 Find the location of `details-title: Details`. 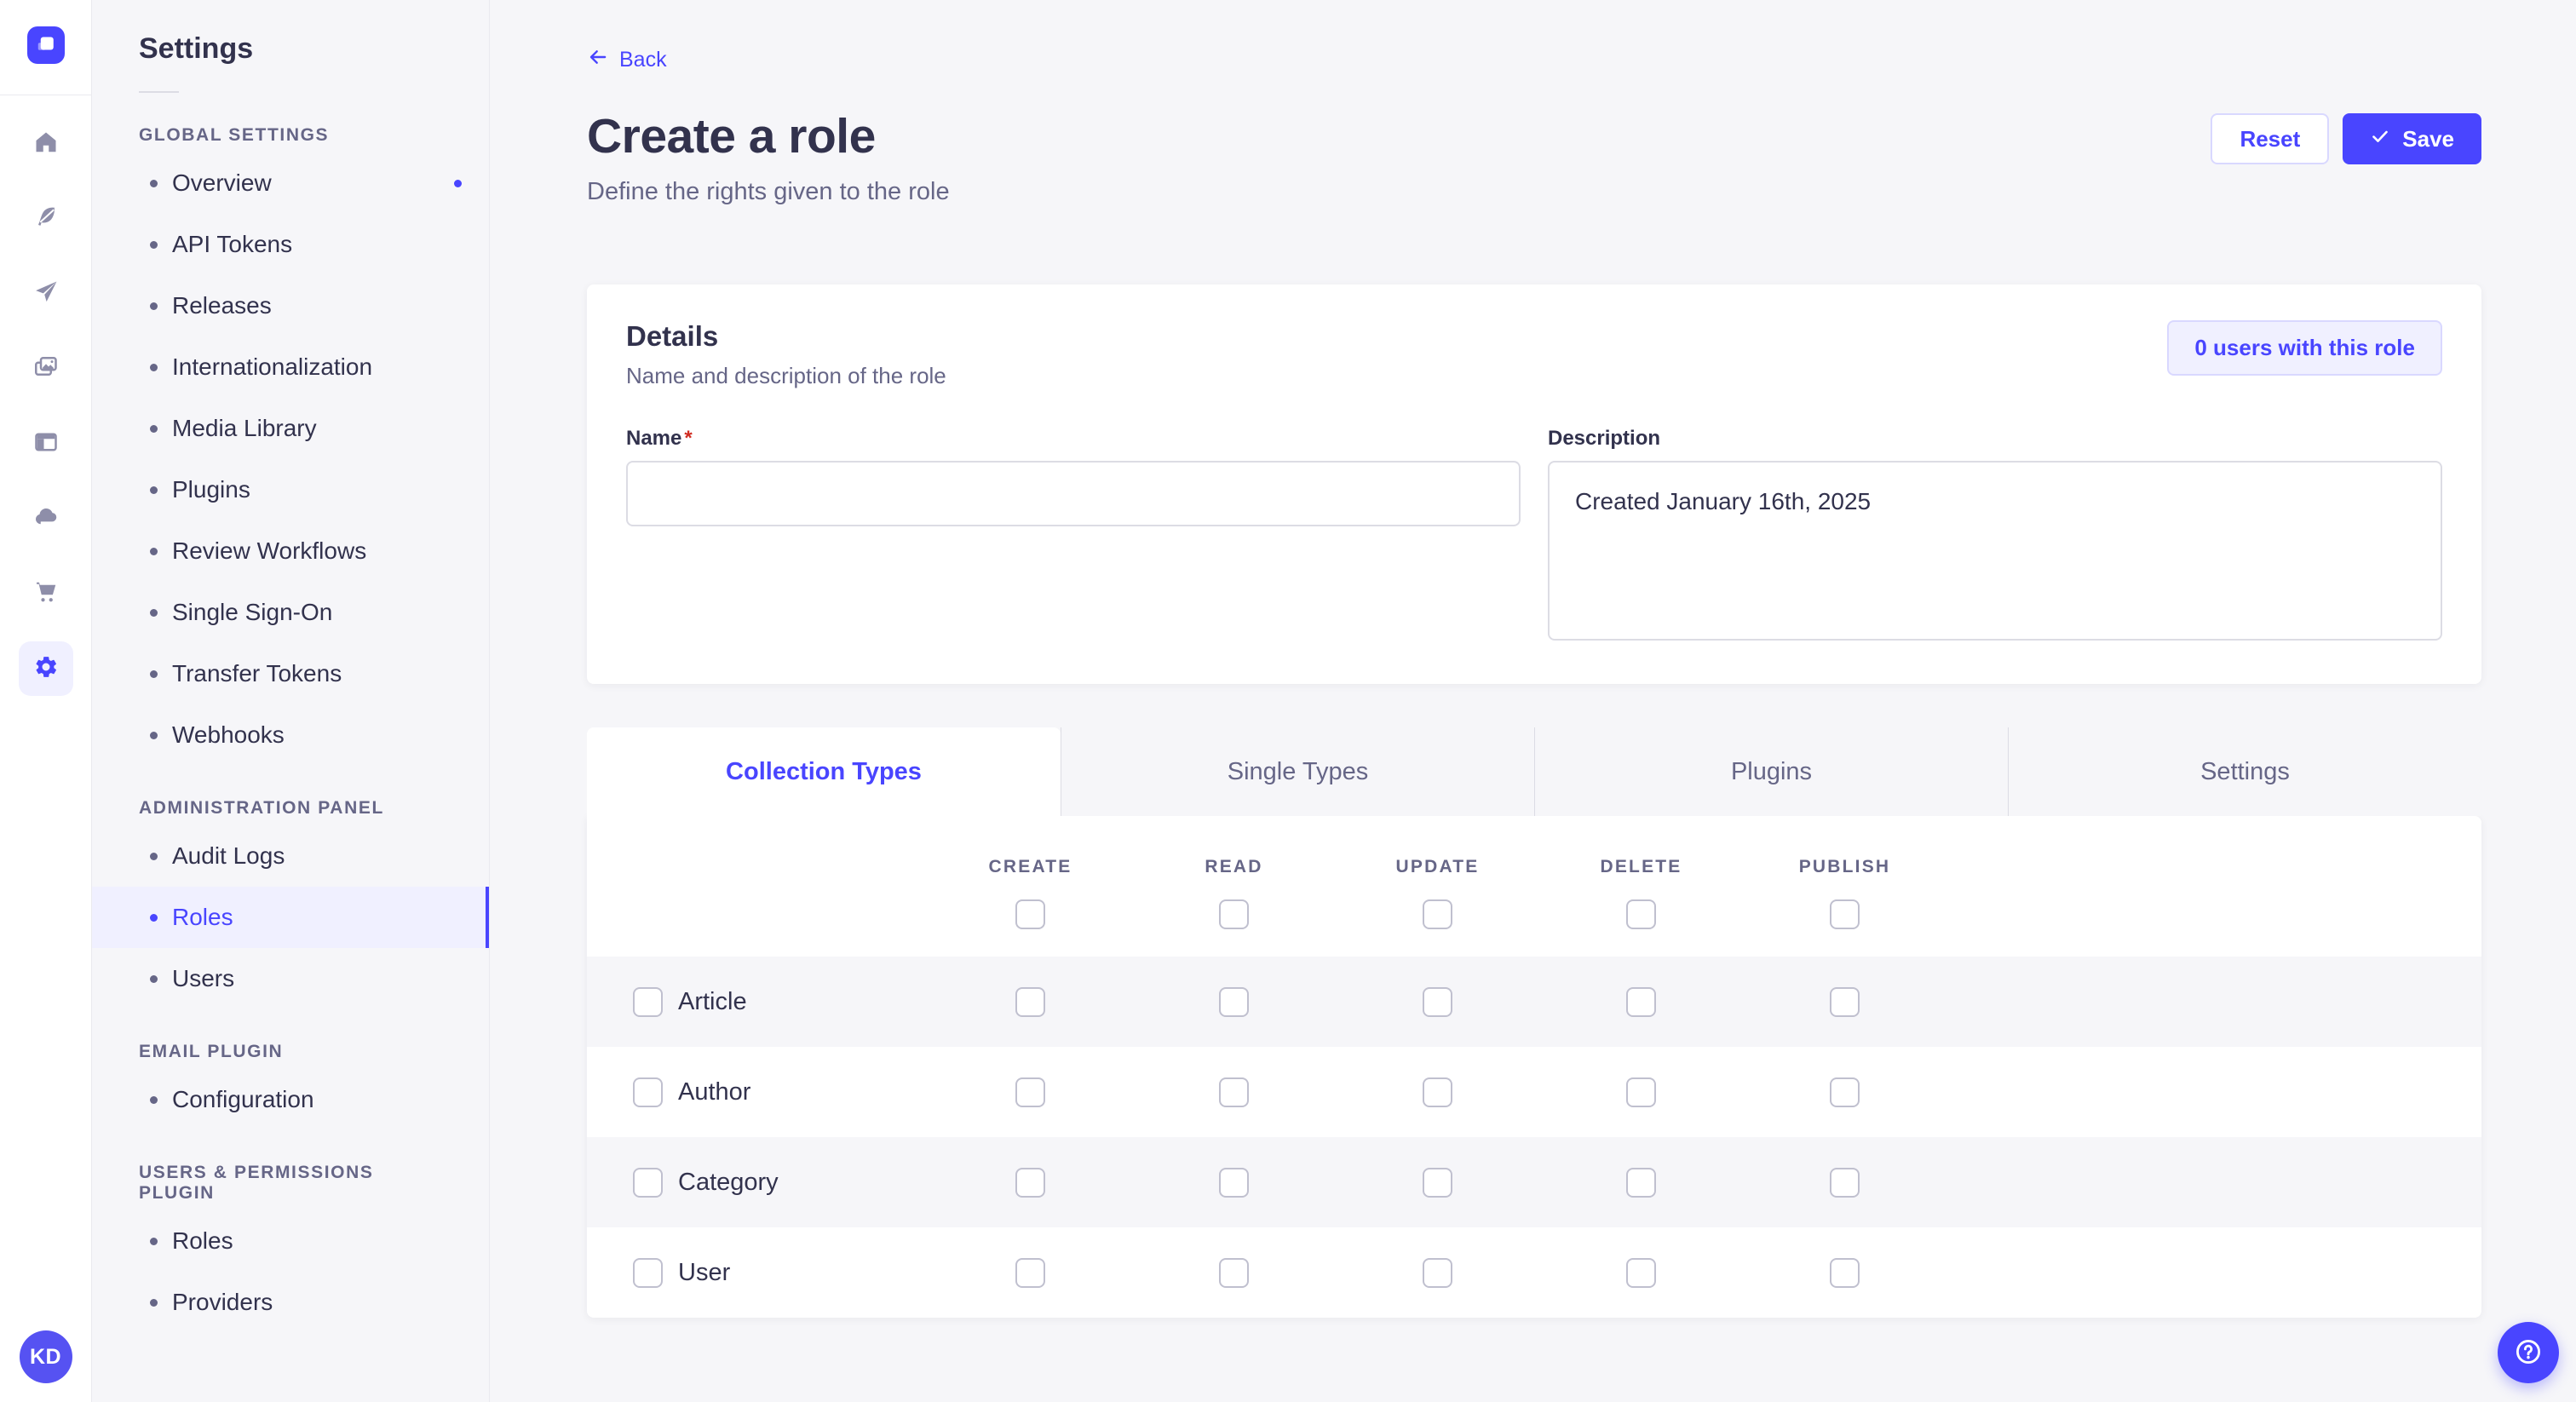

details-title: Details is located at coordinates (673, 336).